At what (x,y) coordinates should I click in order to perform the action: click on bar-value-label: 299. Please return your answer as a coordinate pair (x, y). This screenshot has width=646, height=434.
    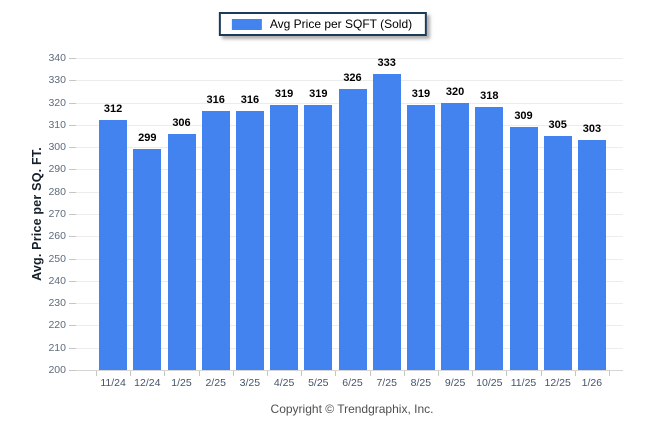
    Looking at the image, I should click on (147, 138).